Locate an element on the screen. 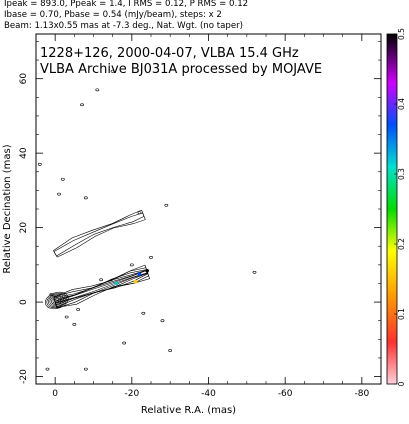 Image resolution: width=409 pixels, height=424 pixels. x-tick-label: -60 is located at coordinates (285, 394).